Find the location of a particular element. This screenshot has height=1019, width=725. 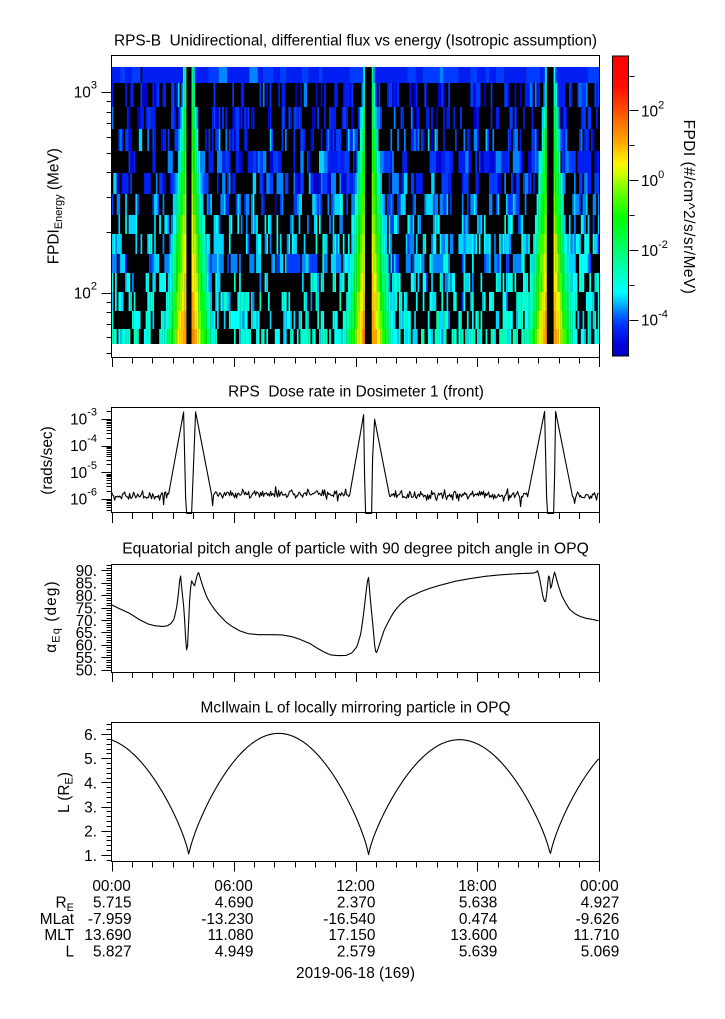

svg-text: 0.474 is located at coordinates (478, 919).